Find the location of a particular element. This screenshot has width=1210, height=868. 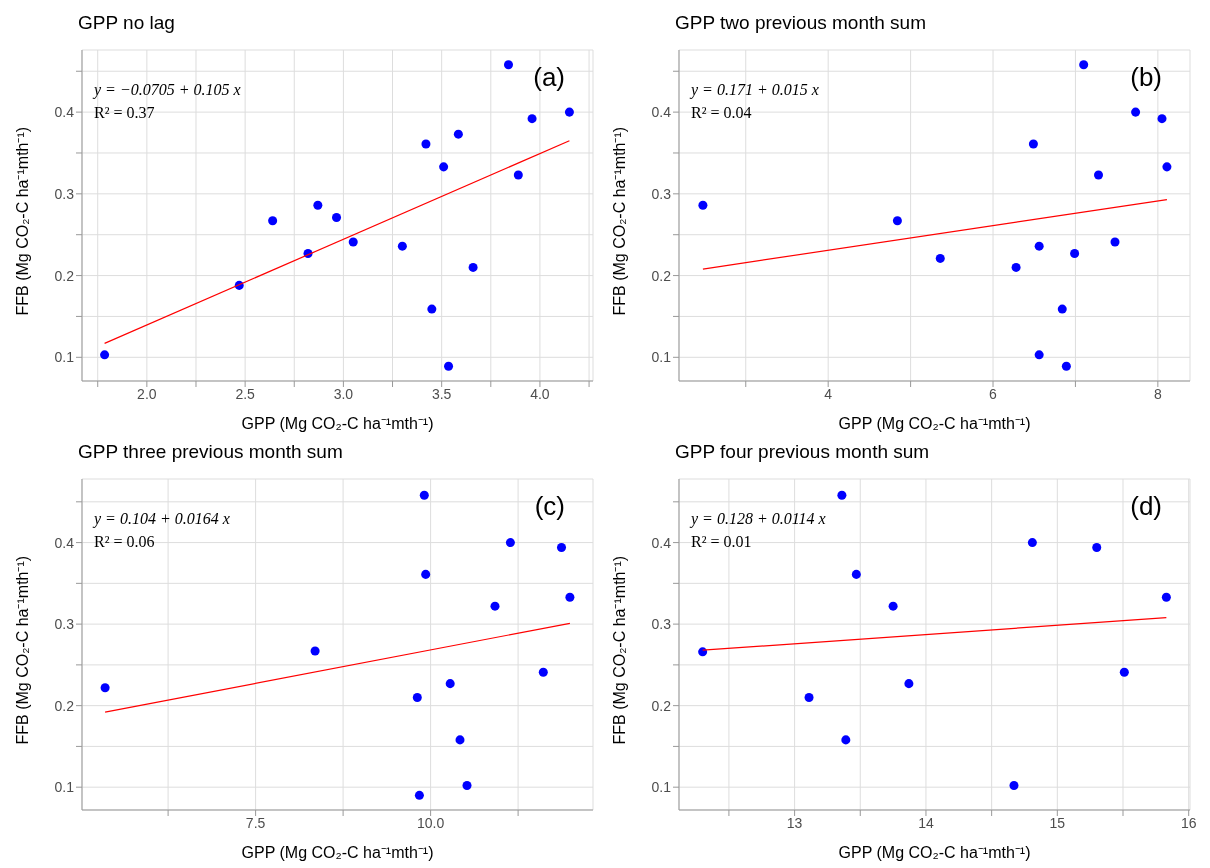

annotation: (c) is located at coordinates (549, 506).